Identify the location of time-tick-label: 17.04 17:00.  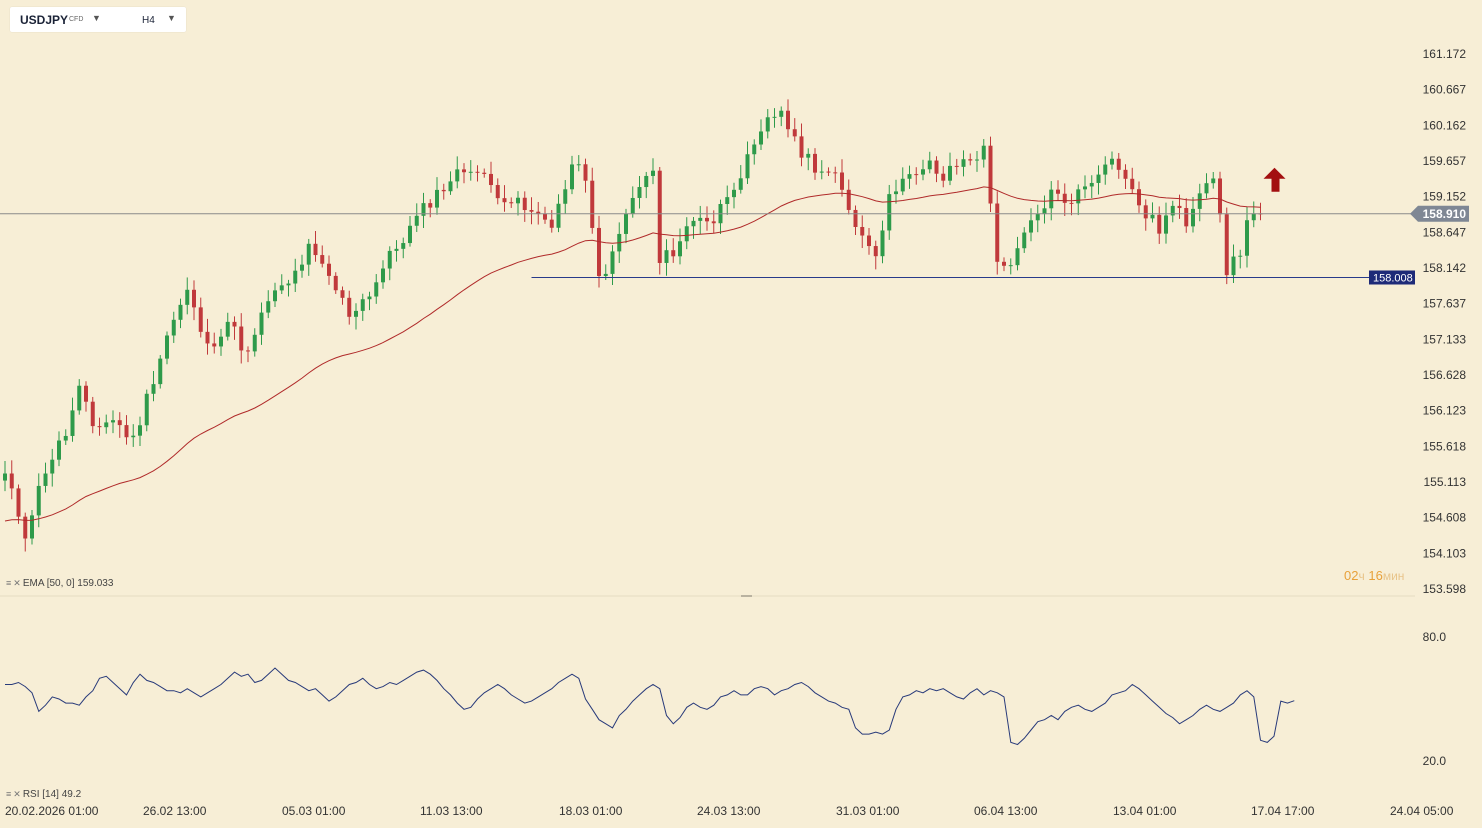
(1283, 811).